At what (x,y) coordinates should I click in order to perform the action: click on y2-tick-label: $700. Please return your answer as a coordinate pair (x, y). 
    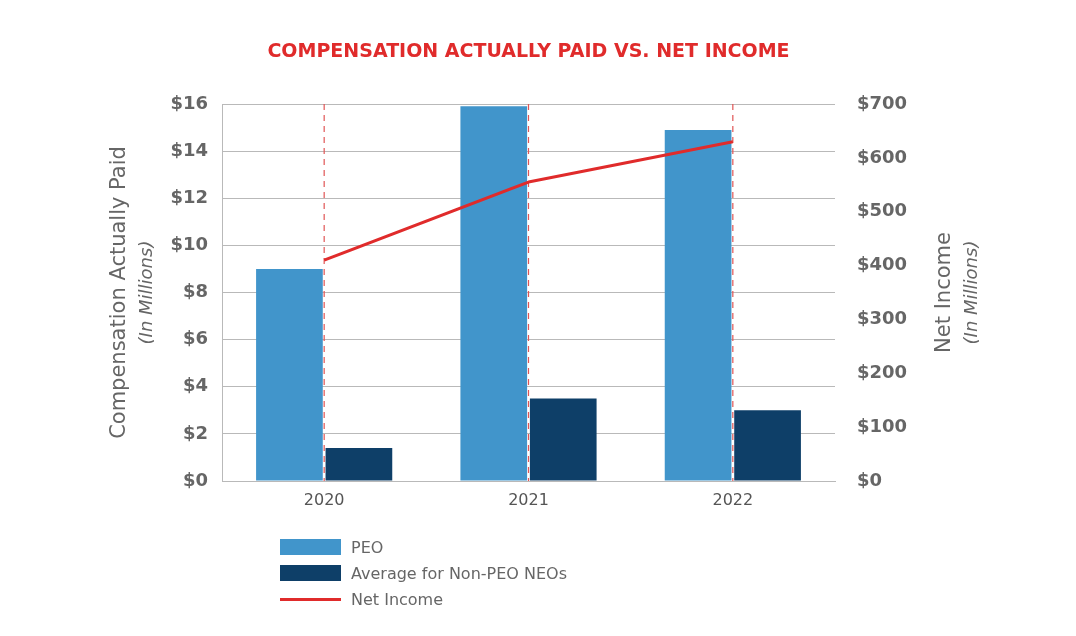
    Looking at the image, I should click on (882, 102).